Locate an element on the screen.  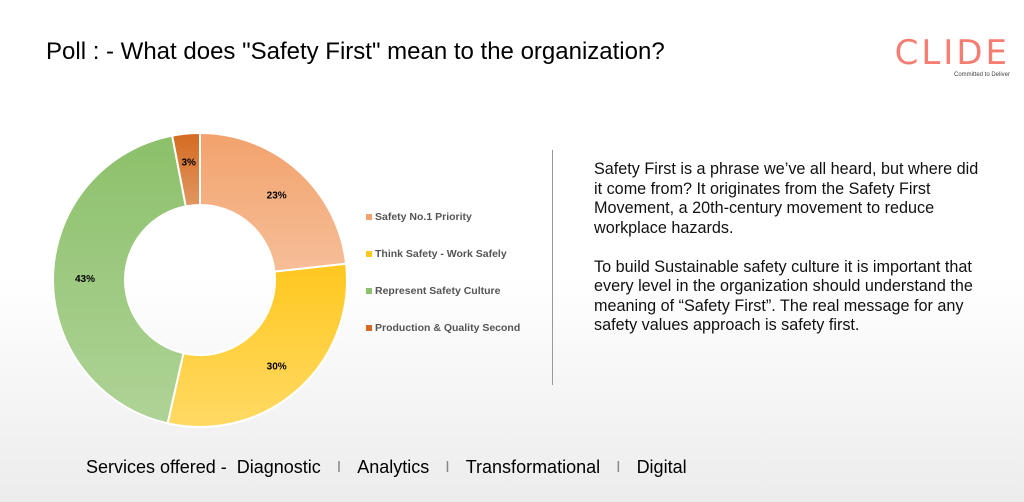
clide-logo: CLIDE Committed to Deliver is located at coordinates (950, 57).